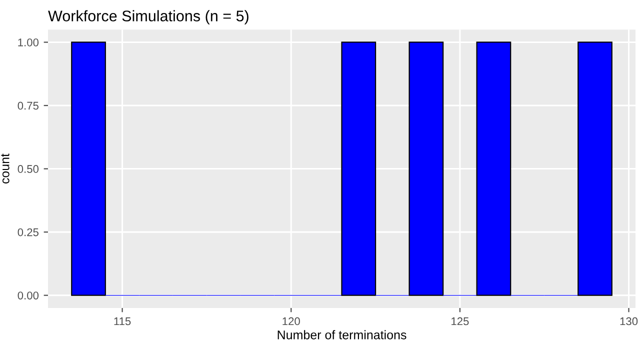 This screenshot has width=640, height=348. Describe the element at coordinates (460, 321) in the screenshot. I see `x-tick-label: 125` at that location.